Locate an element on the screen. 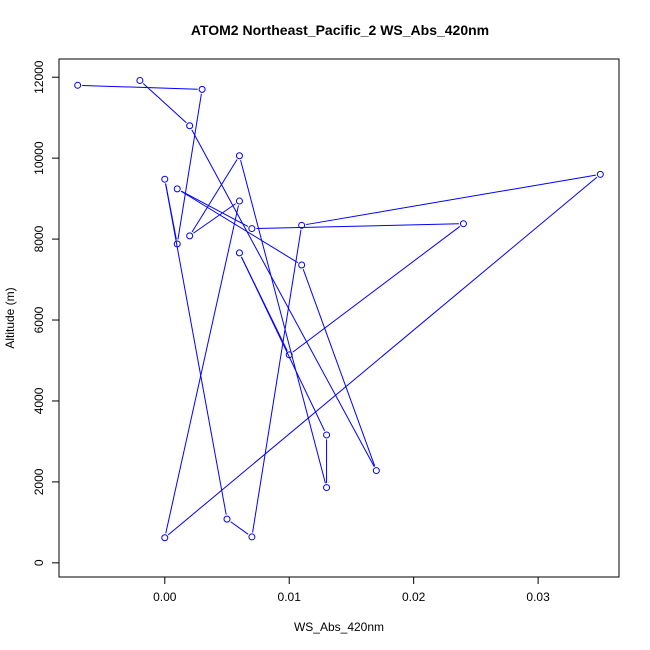  y-tick-label: 6000 is located at coordinates (39, 319).